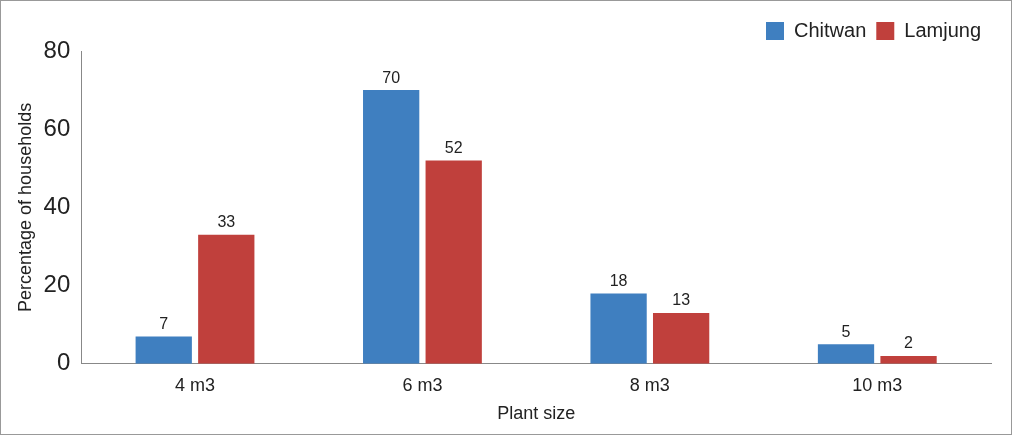  Describe the element at coordinates (57, 284) in the screenshot. I see `y-tick-label: 20` at that location.